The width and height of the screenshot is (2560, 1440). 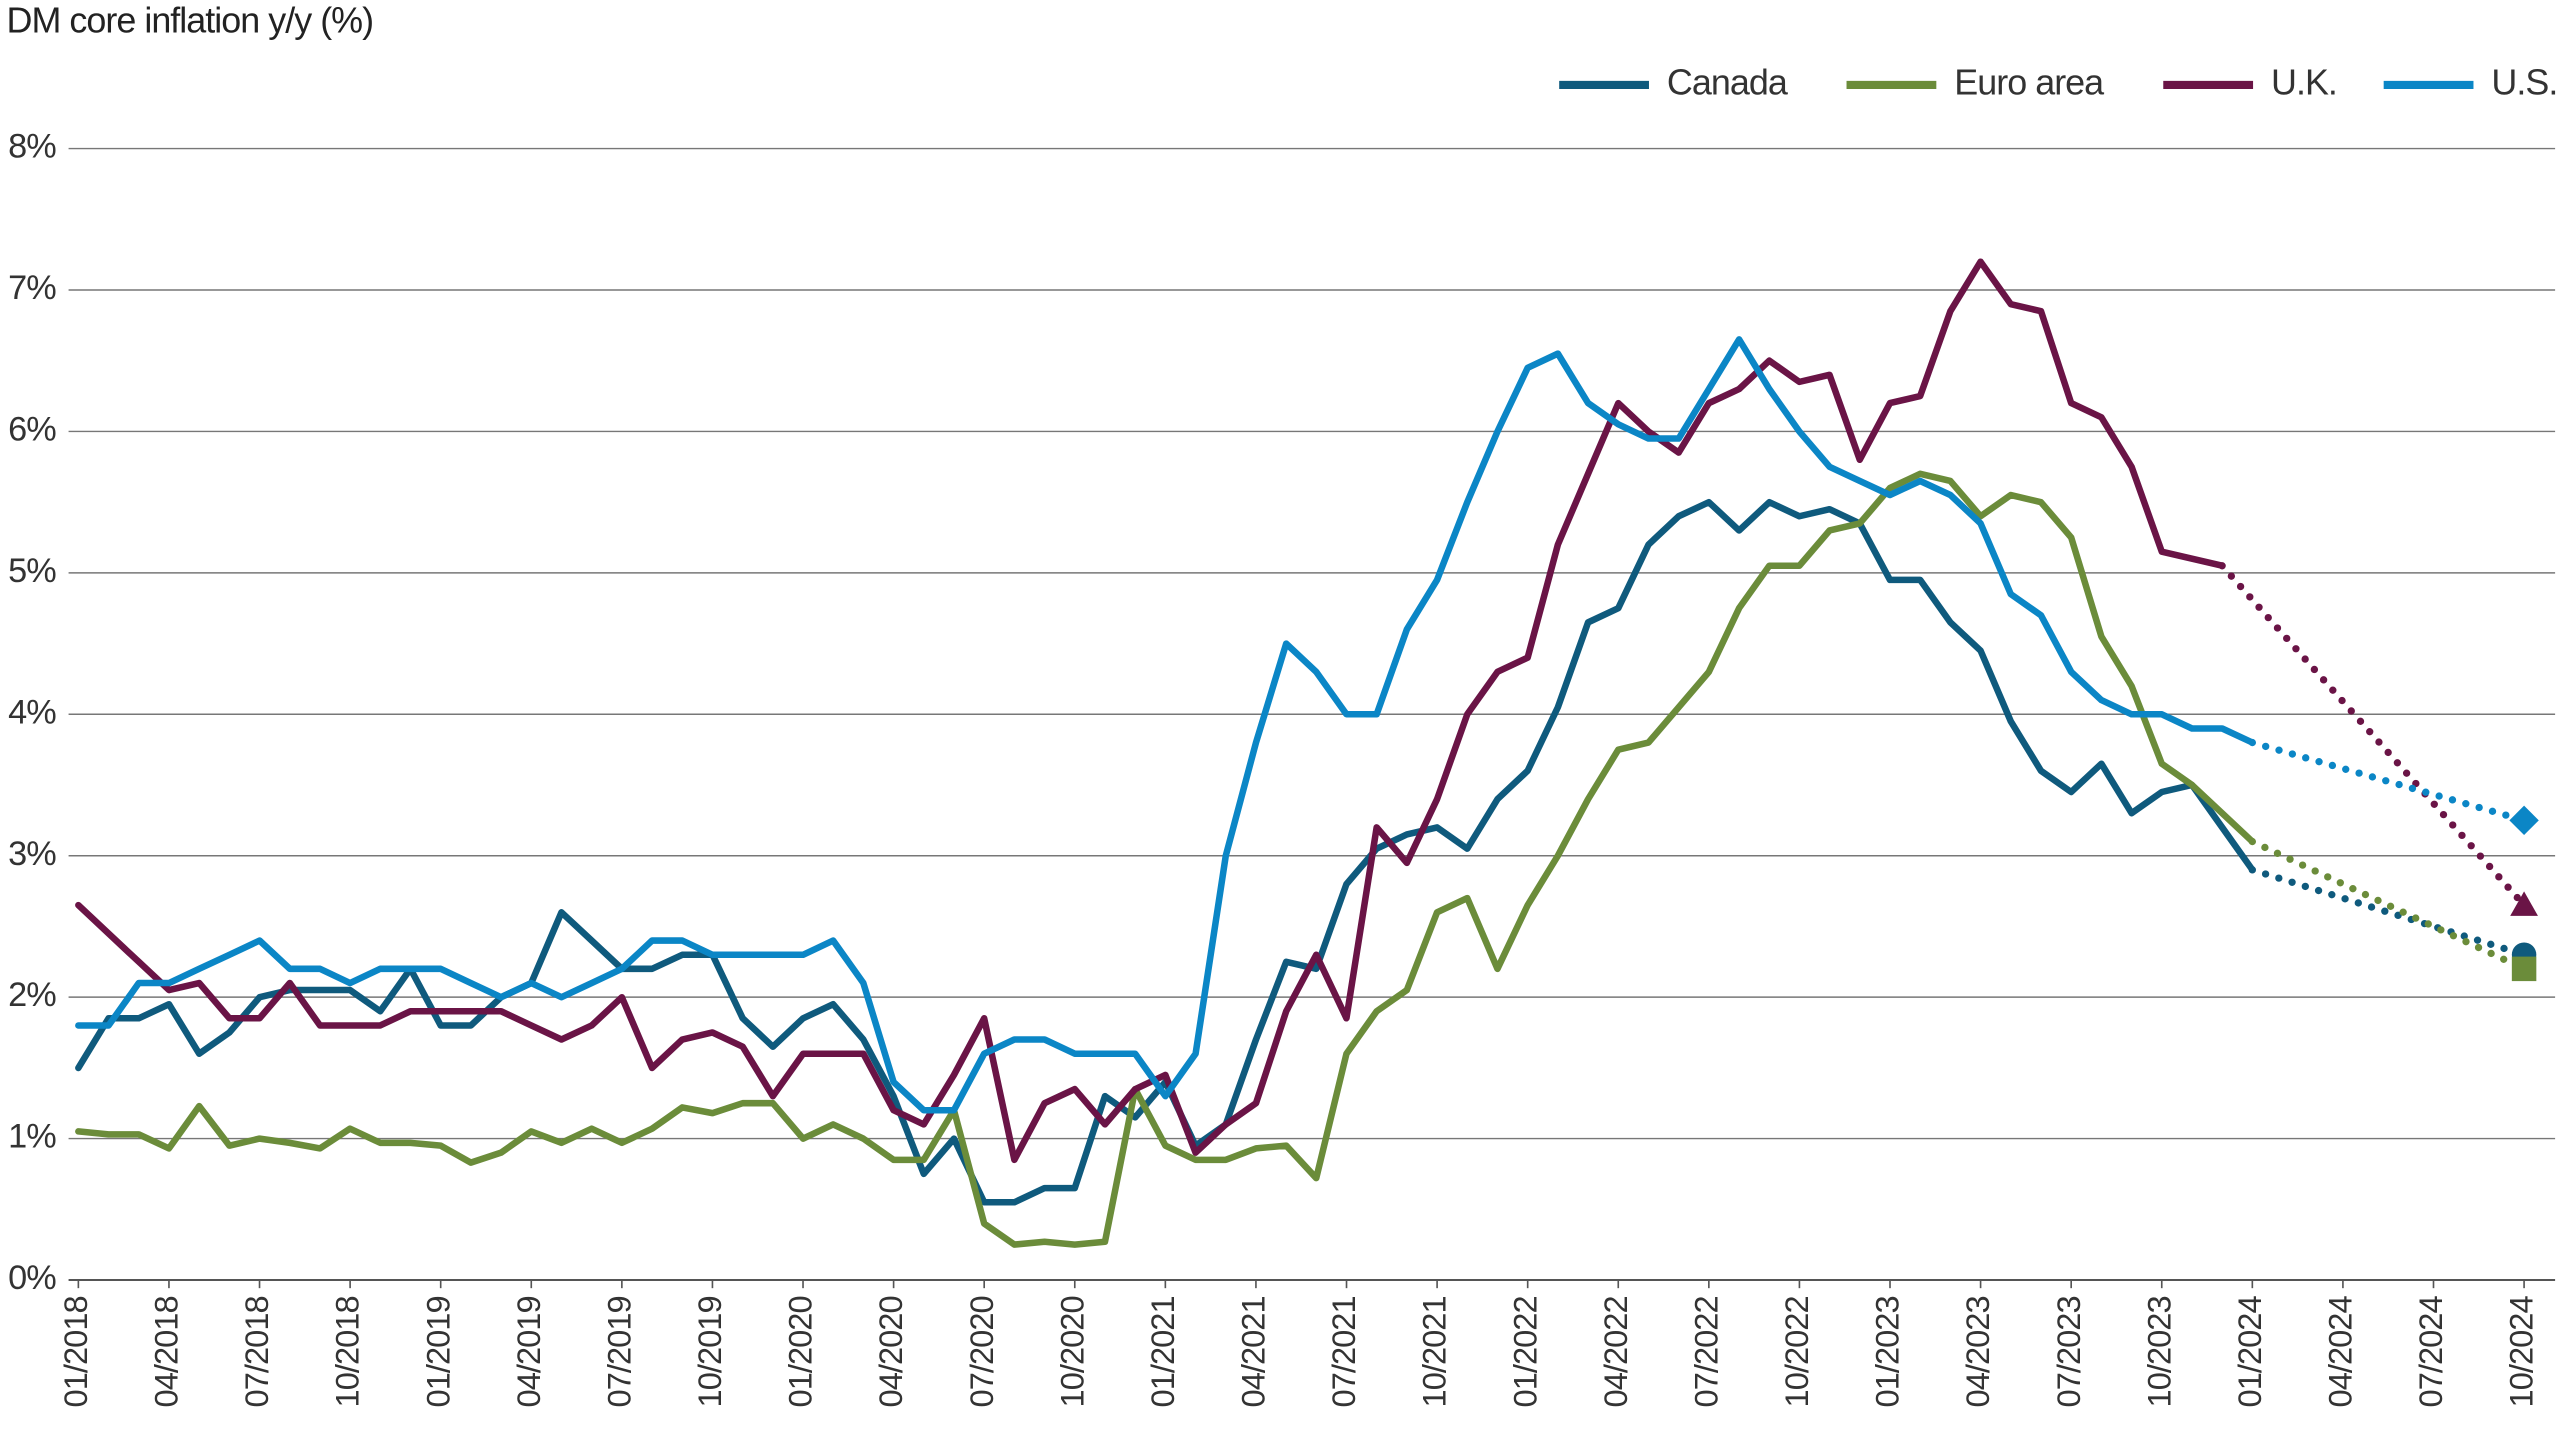 I want to click on x-tick-label: 07/2020, so click(x=981, y=1351).